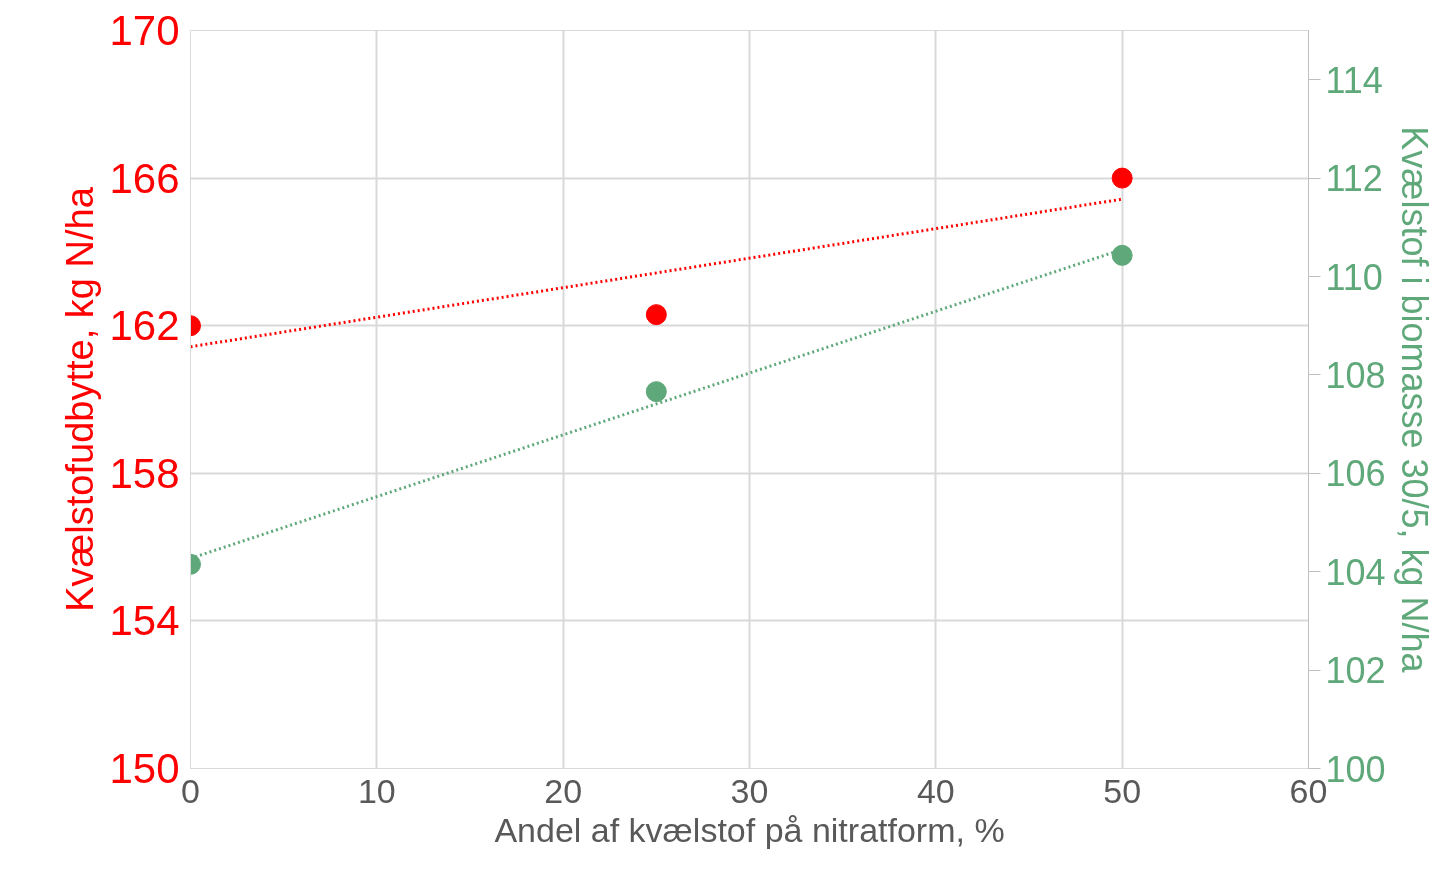 The height and width of the screenshot is (888, 1437). Describe the element at coordinates (1122, 790) in the screenshot. I see `x-tick-label: 50` at that location.